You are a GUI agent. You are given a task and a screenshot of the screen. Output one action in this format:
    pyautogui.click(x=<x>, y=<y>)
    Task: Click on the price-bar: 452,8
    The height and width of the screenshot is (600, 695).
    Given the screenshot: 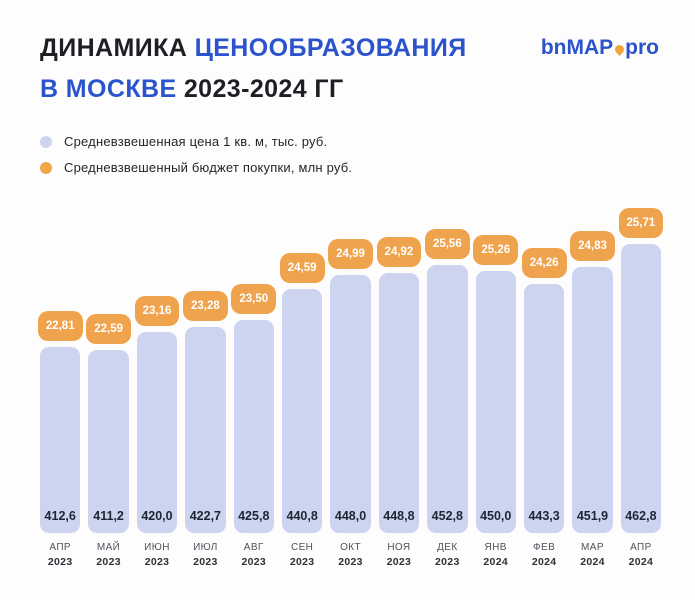 What is the action you would take?
    pyautogui.click(x=447, y=399)
    